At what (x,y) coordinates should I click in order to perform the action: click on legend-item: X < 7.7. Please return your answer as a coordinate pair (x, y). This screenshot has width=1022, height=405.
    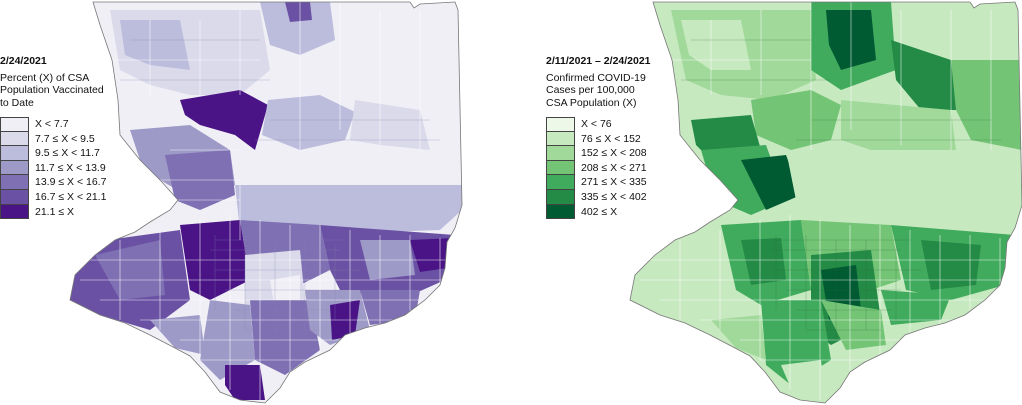
    Looking at the image, I should click on (62, 124).